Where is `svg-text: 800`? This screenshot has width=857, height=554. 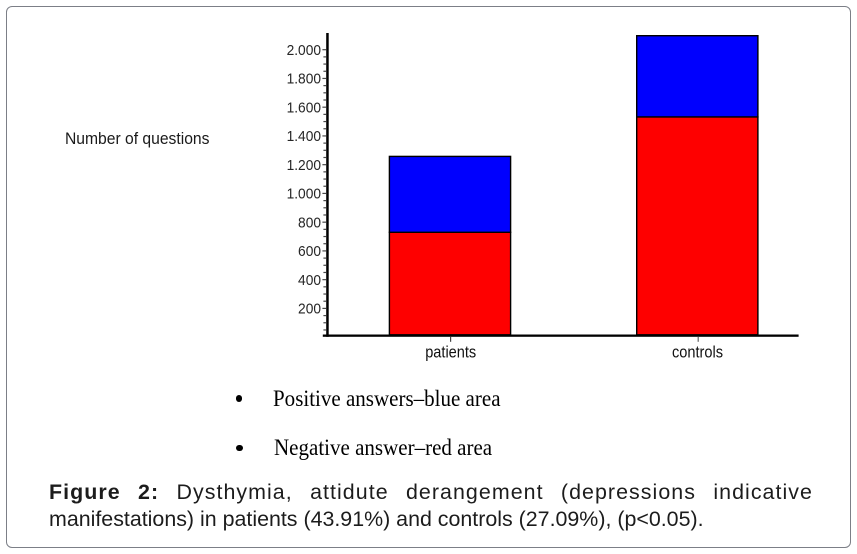 svg-text: 800 is located at coordinates (309, 223).